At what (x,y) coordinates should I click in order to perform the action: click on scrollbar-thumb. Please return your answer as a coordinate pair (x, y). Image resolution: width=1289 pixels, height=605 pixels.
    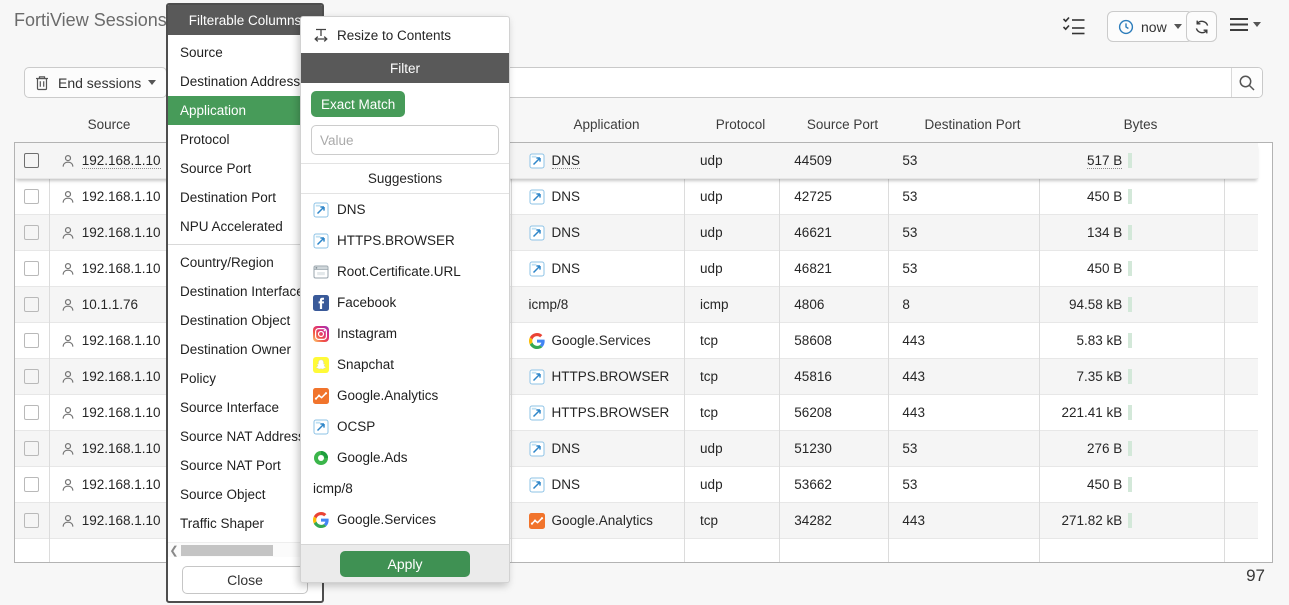
    Looking at the image, I should click on (227, 550).